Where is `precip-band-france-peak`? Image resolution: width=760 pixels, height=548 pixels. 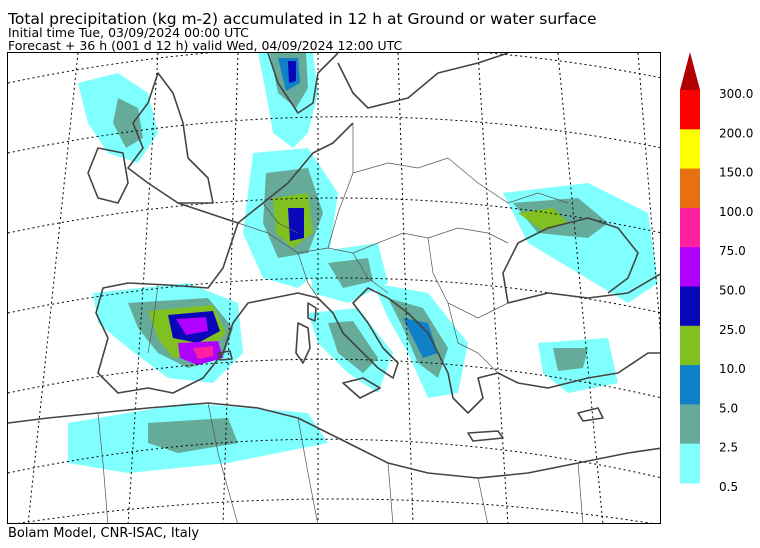
precip-band-france-peak is located at coordinates (296, 224).